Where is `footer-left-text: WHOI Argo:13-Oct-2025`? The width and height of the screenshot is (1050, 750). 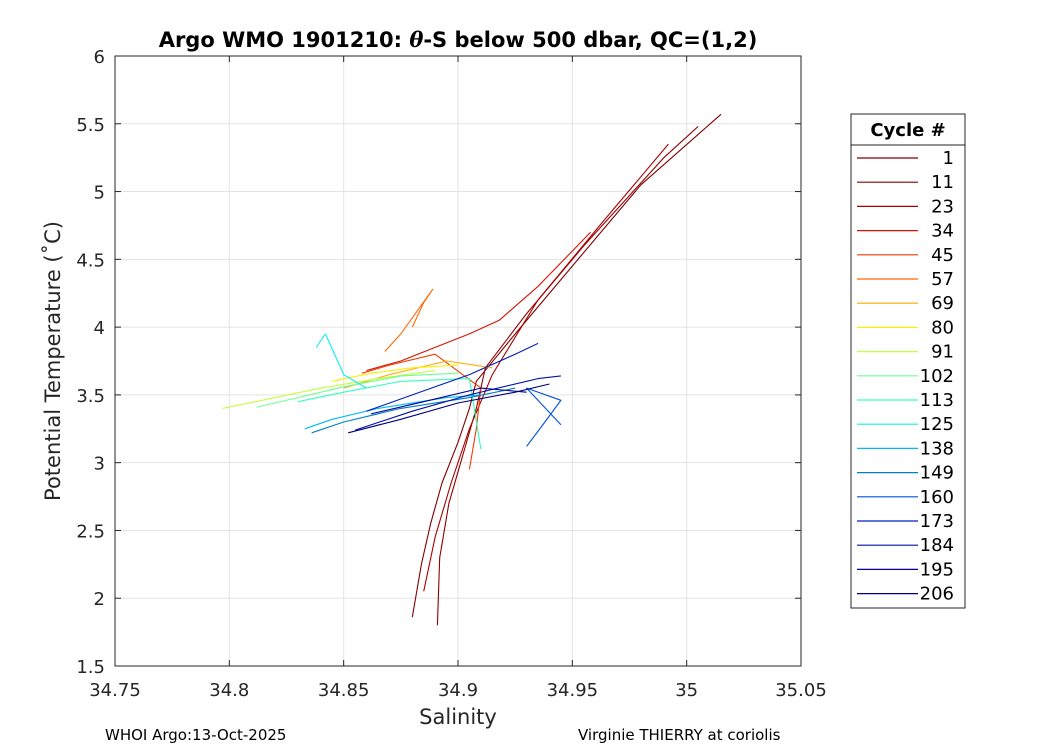 footer-left-text: WHOI Argo:13-Oct-2025 is located at coordinates (196, 735).